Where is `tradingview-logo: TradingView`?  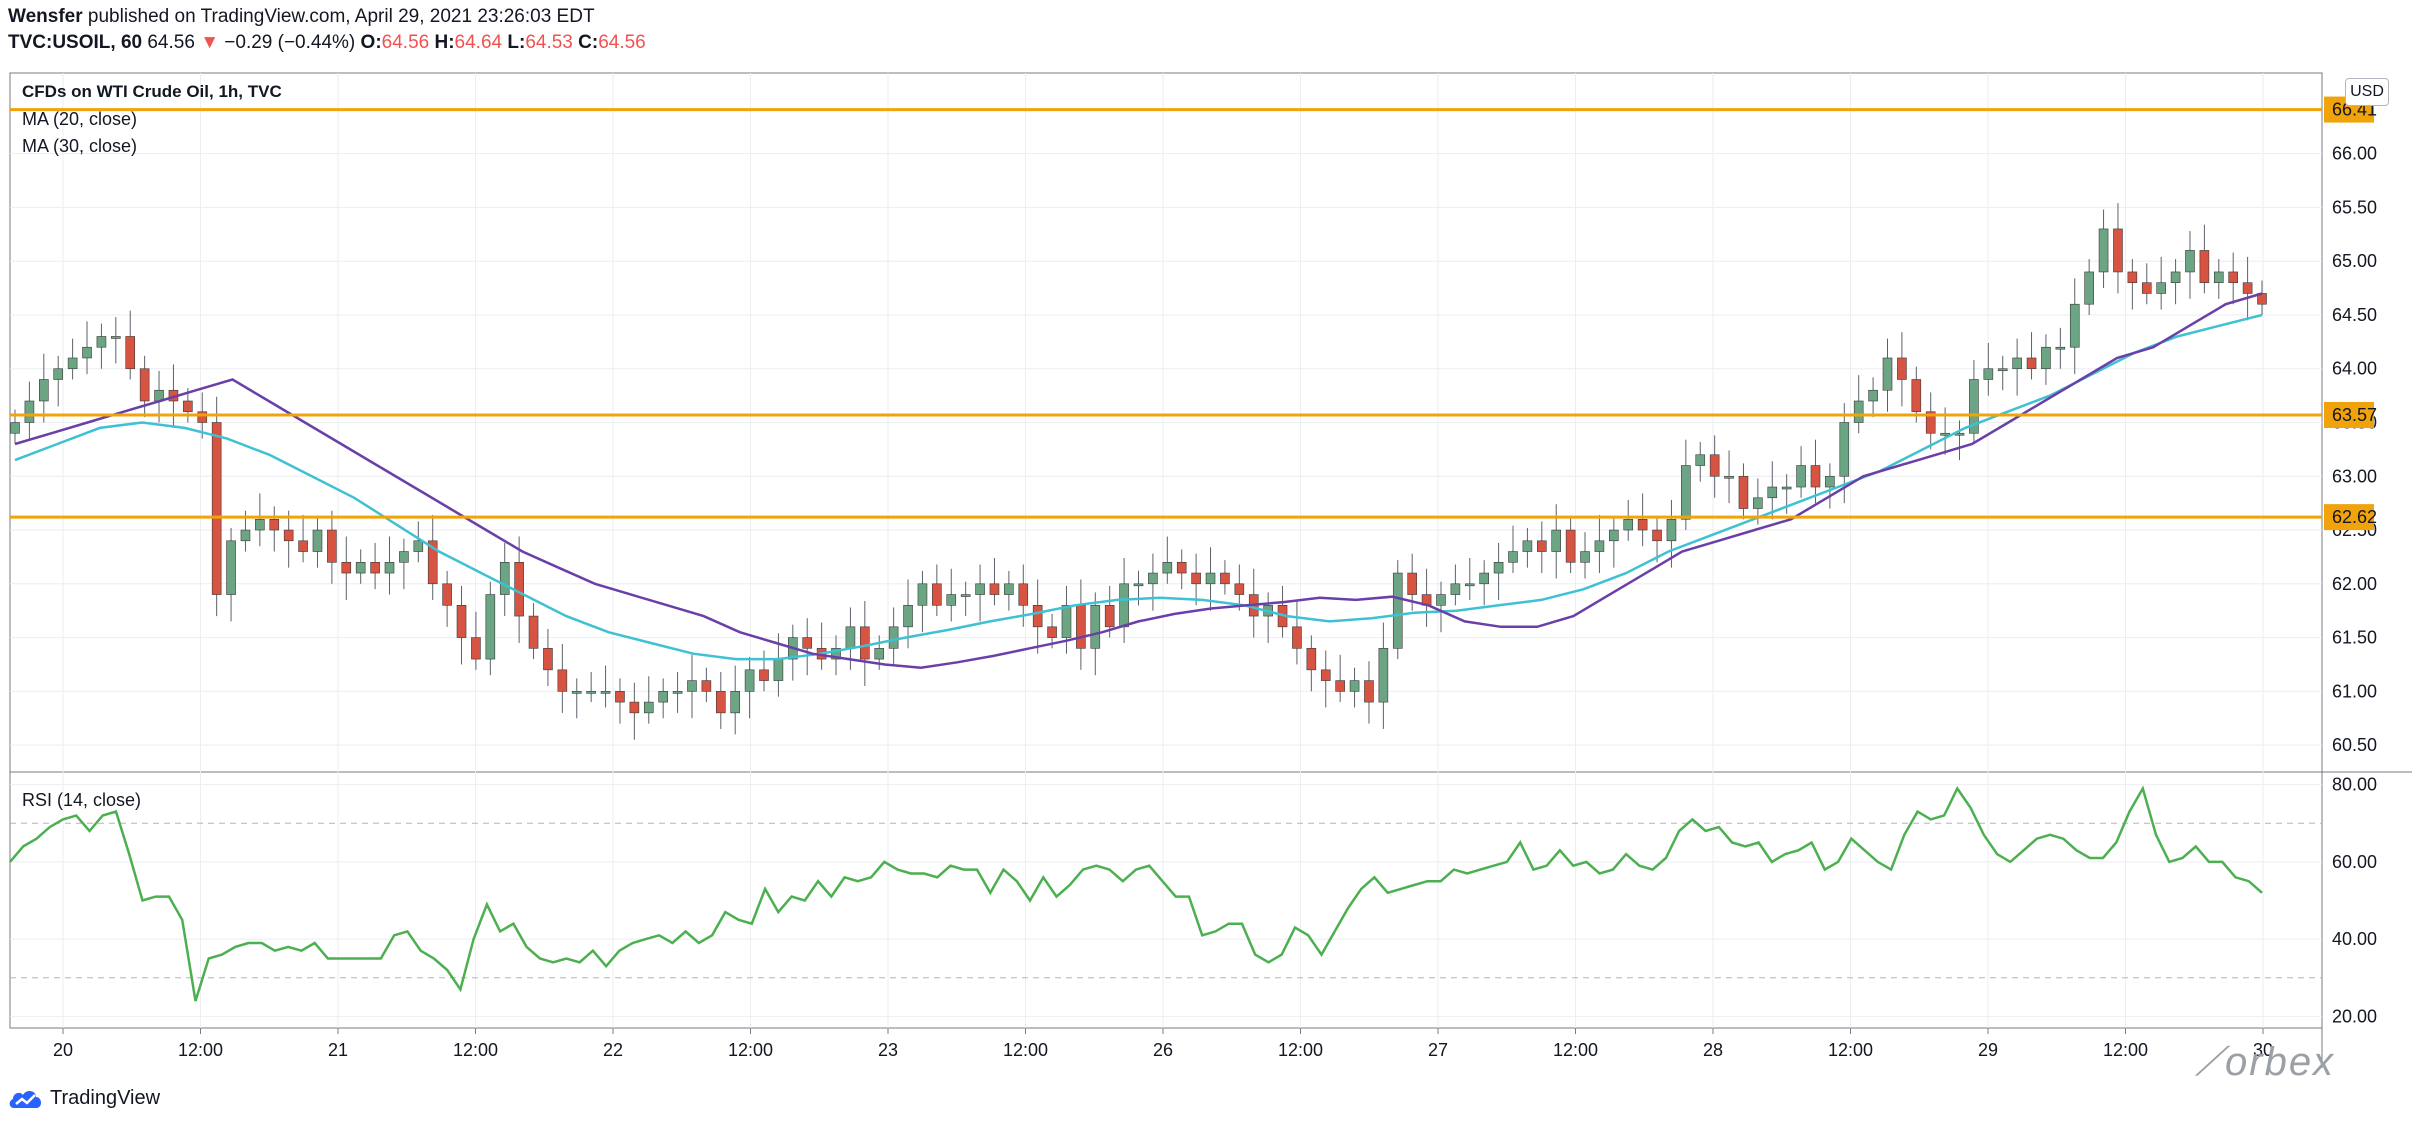 tradingview-logo: TradingView is located at coordinates (84, 1098).